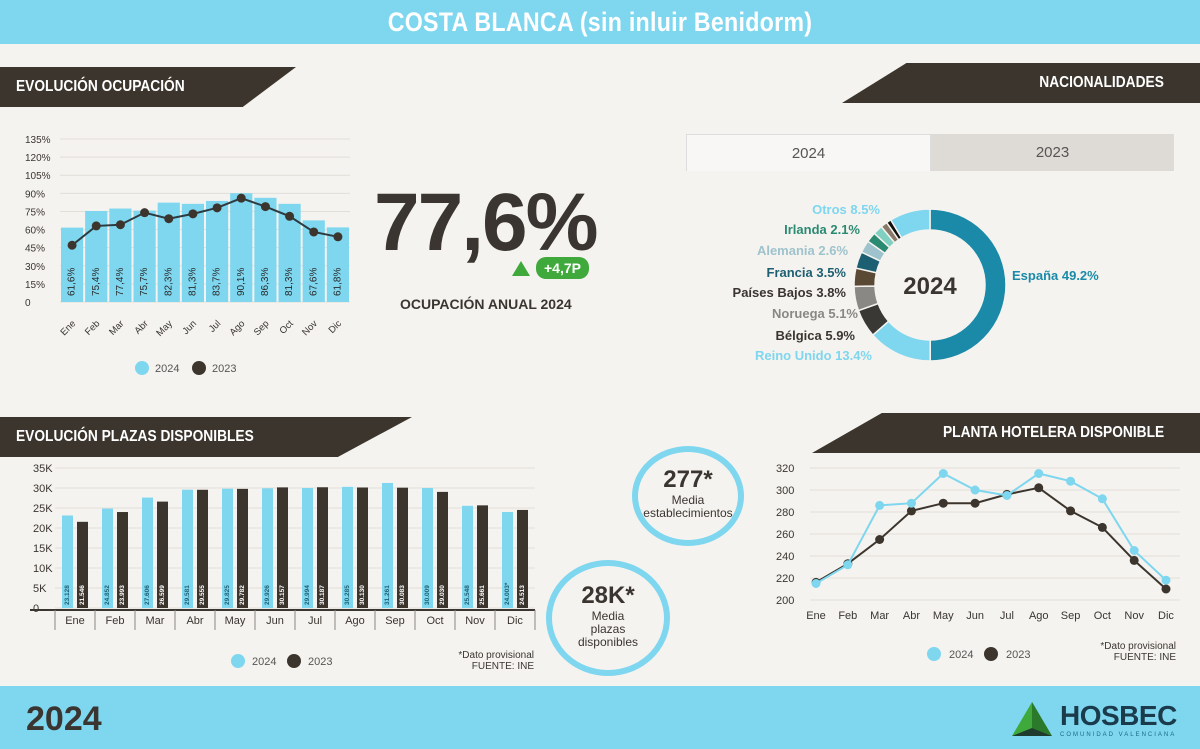 The width and height of the screenshot is (1200, 749). I want to click on tab-2023: 2023, so click(1052, 152).